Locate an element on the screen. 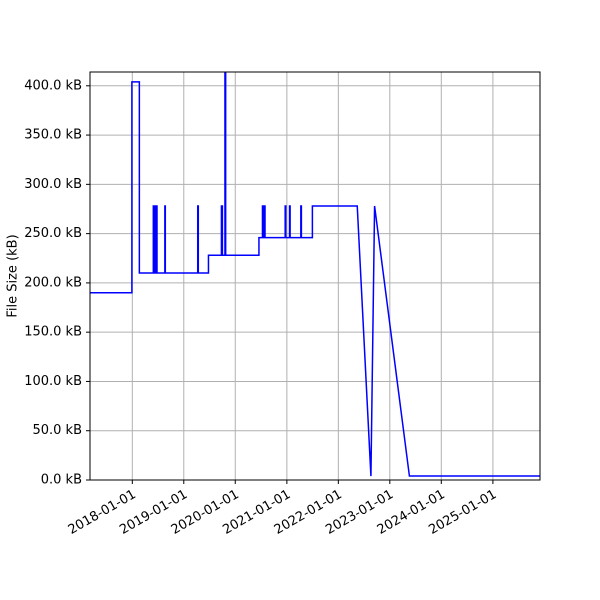  y-tick-label: 150.0 kB is located at coordinates (53, 332).